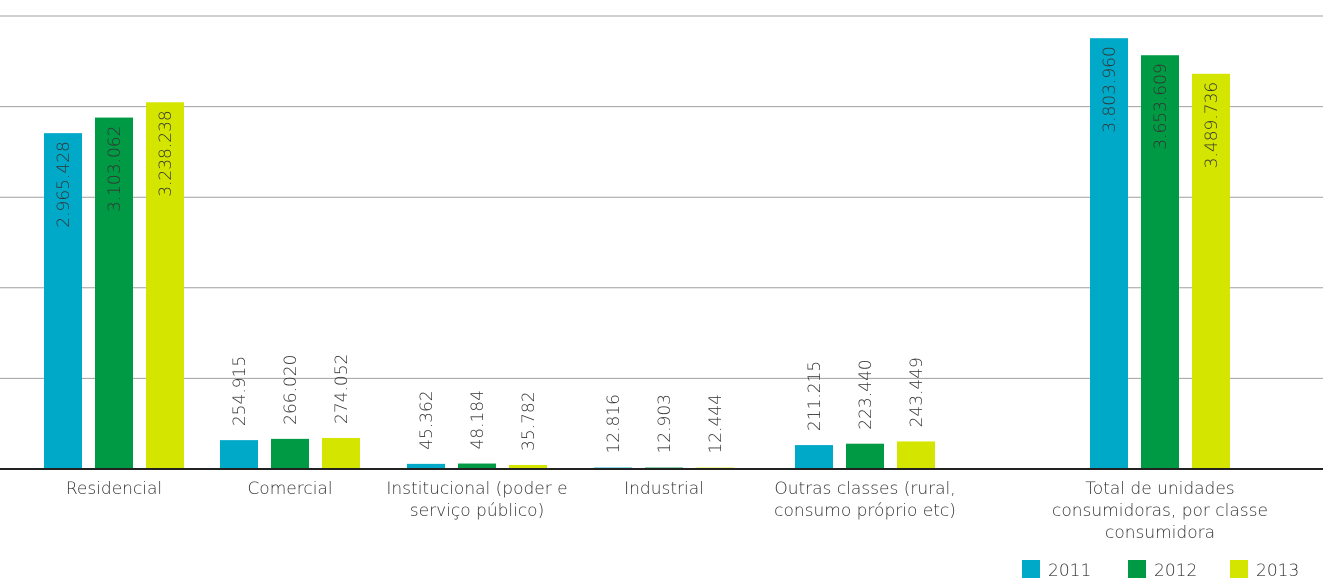  What do you see at coordinates (427, 419) in the screenshot?
I see `value-label: 45.362` at bounding box center [427, 419].